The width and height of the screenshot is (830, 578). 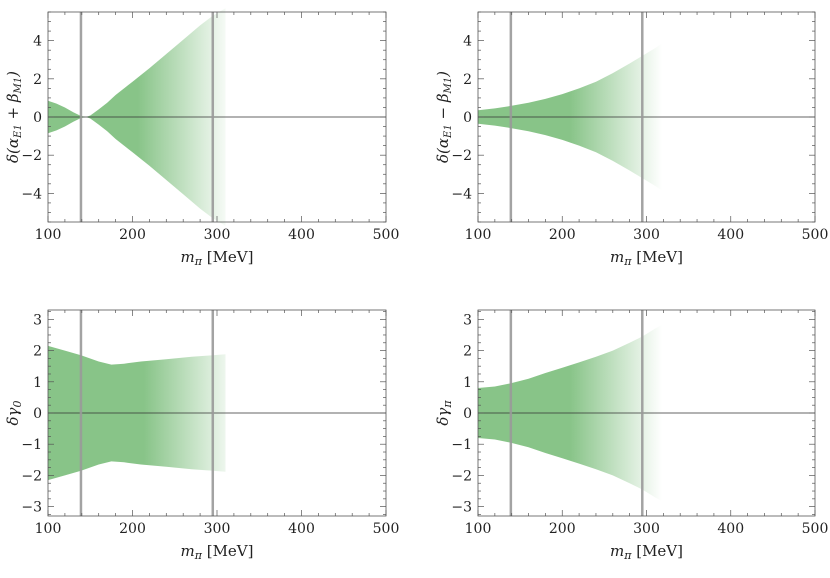 What do you see at coordinates (14, 117) in the screenshot?
I see `y-axis-label: δ(αE1 + βM1)` at bounding box center [14, 117].